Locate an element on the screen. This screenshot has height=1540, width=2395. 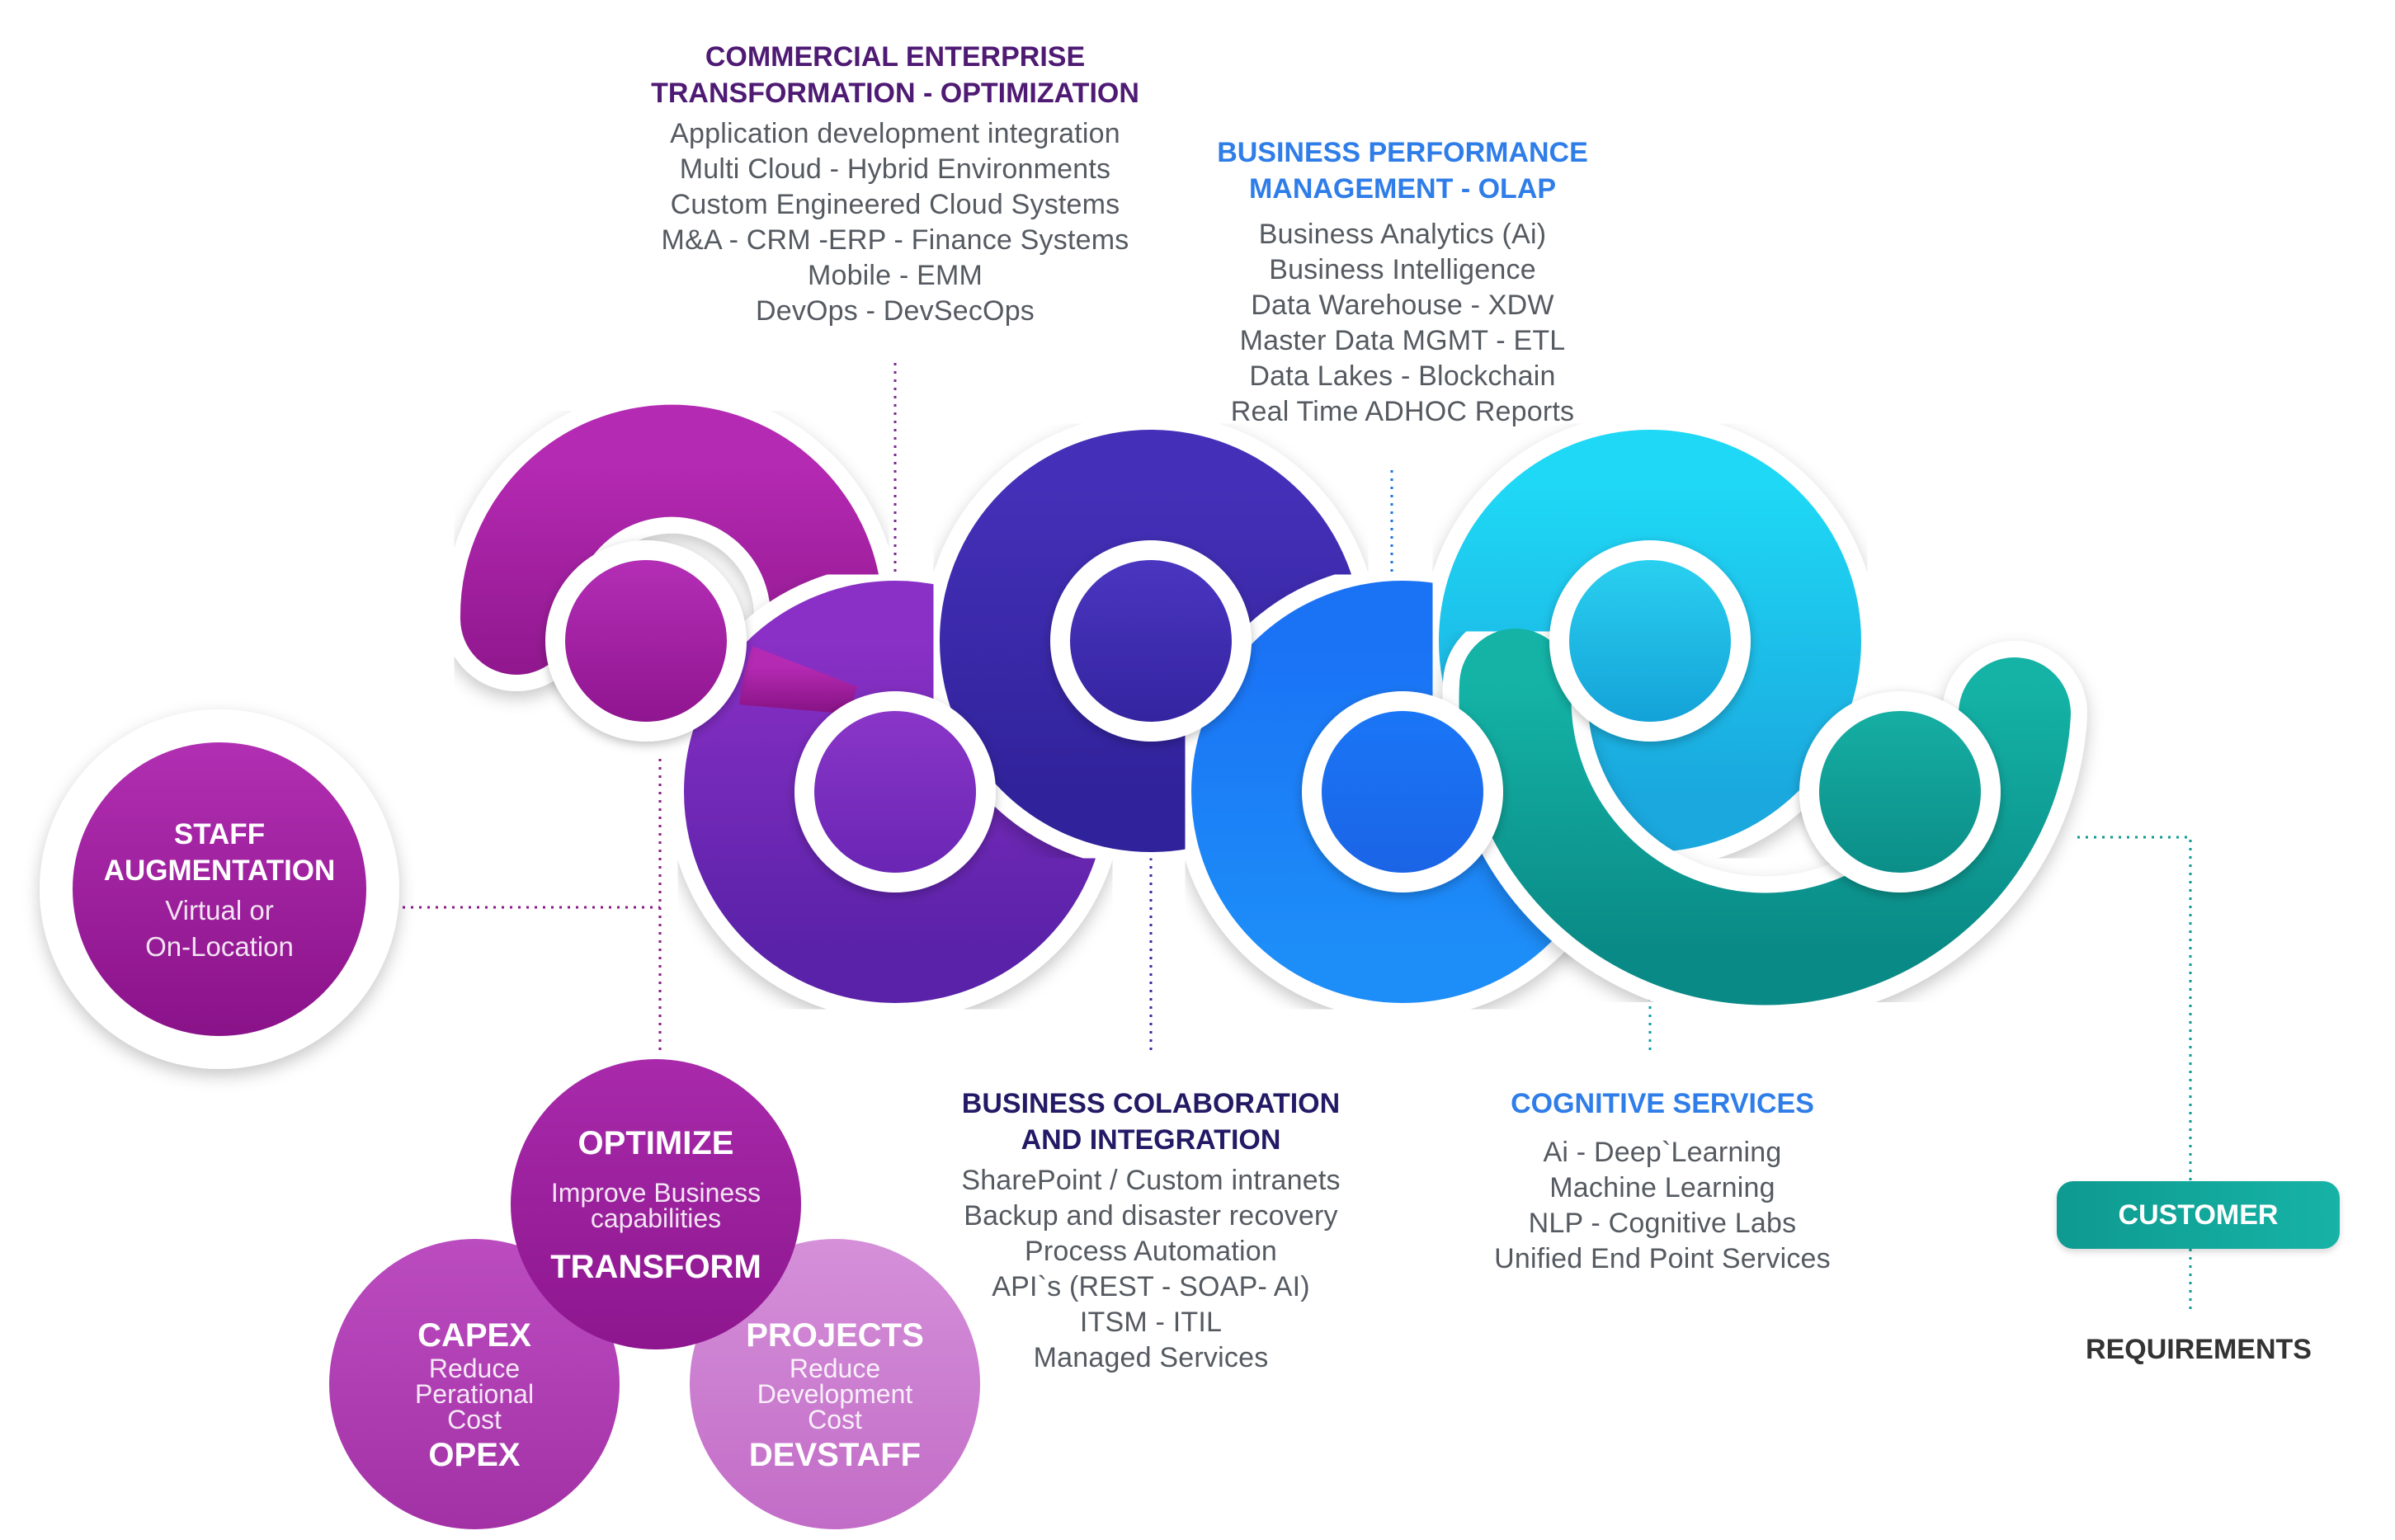
optimize-circle is located at coordinates (656, 1204).